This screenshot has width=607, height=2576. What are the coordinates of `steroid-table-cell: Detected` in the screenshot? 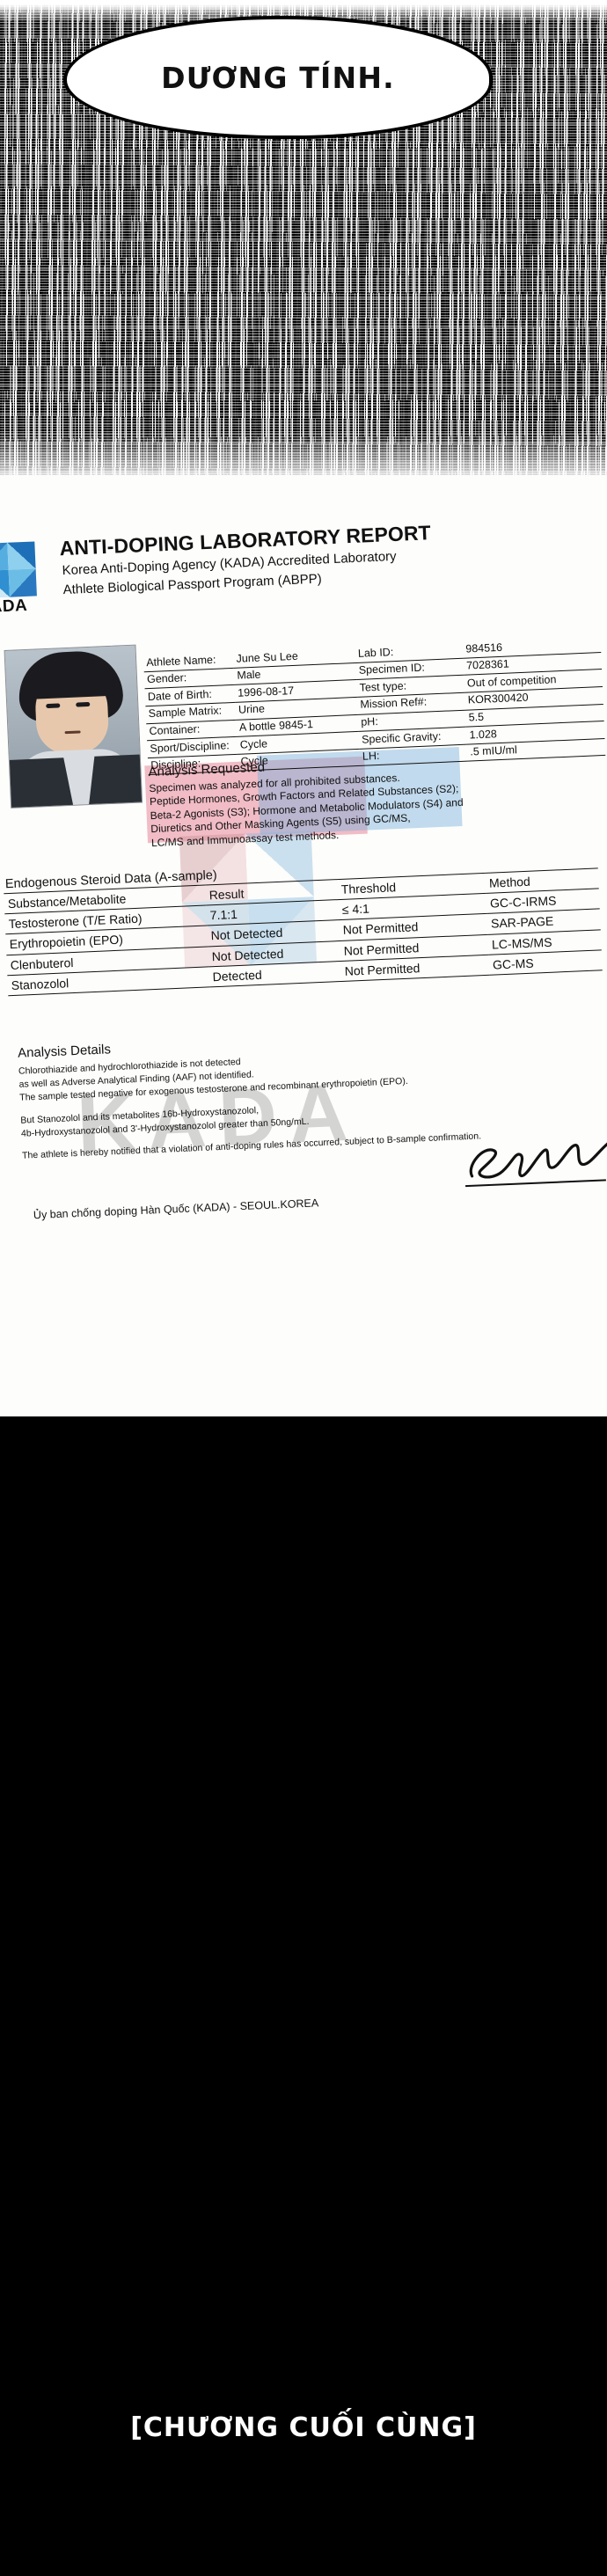 It's located at (275, 974).